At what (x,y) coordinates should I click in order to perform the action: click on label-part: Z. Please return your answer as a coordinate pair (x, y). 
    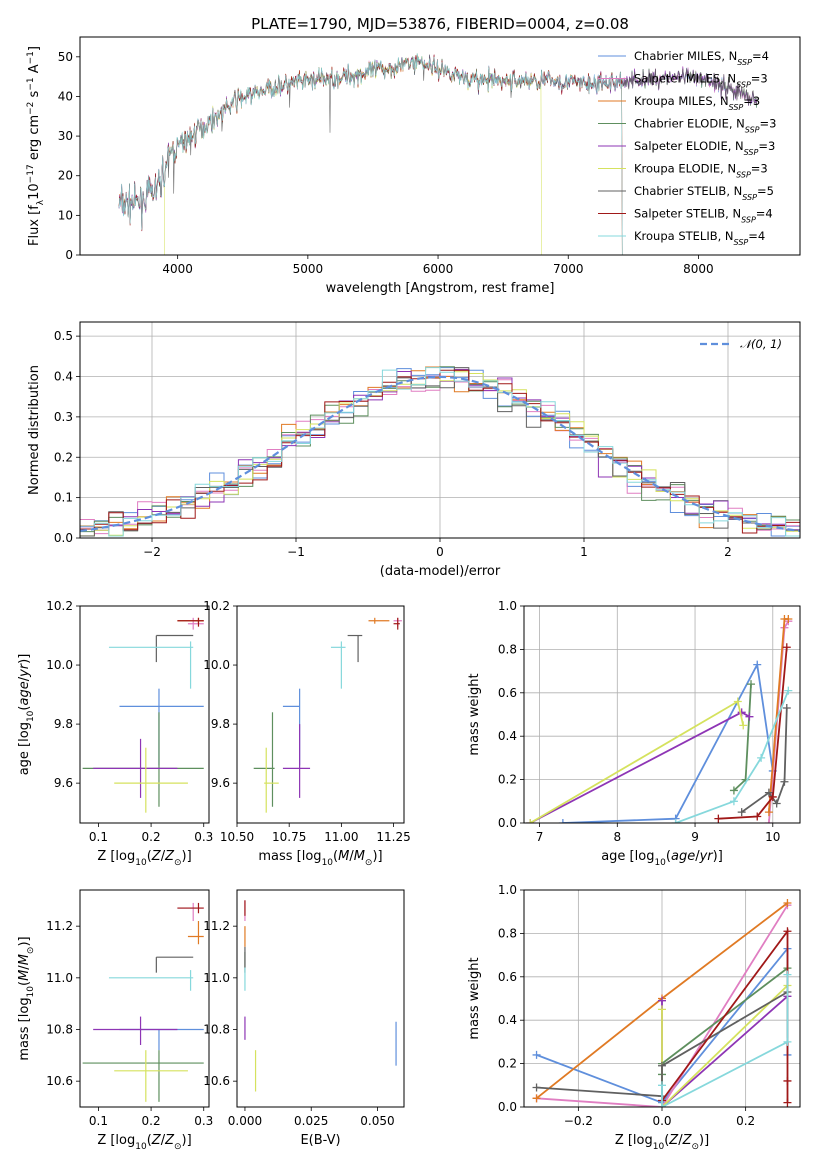
    Looking at the image, I should click on (169, 1140).